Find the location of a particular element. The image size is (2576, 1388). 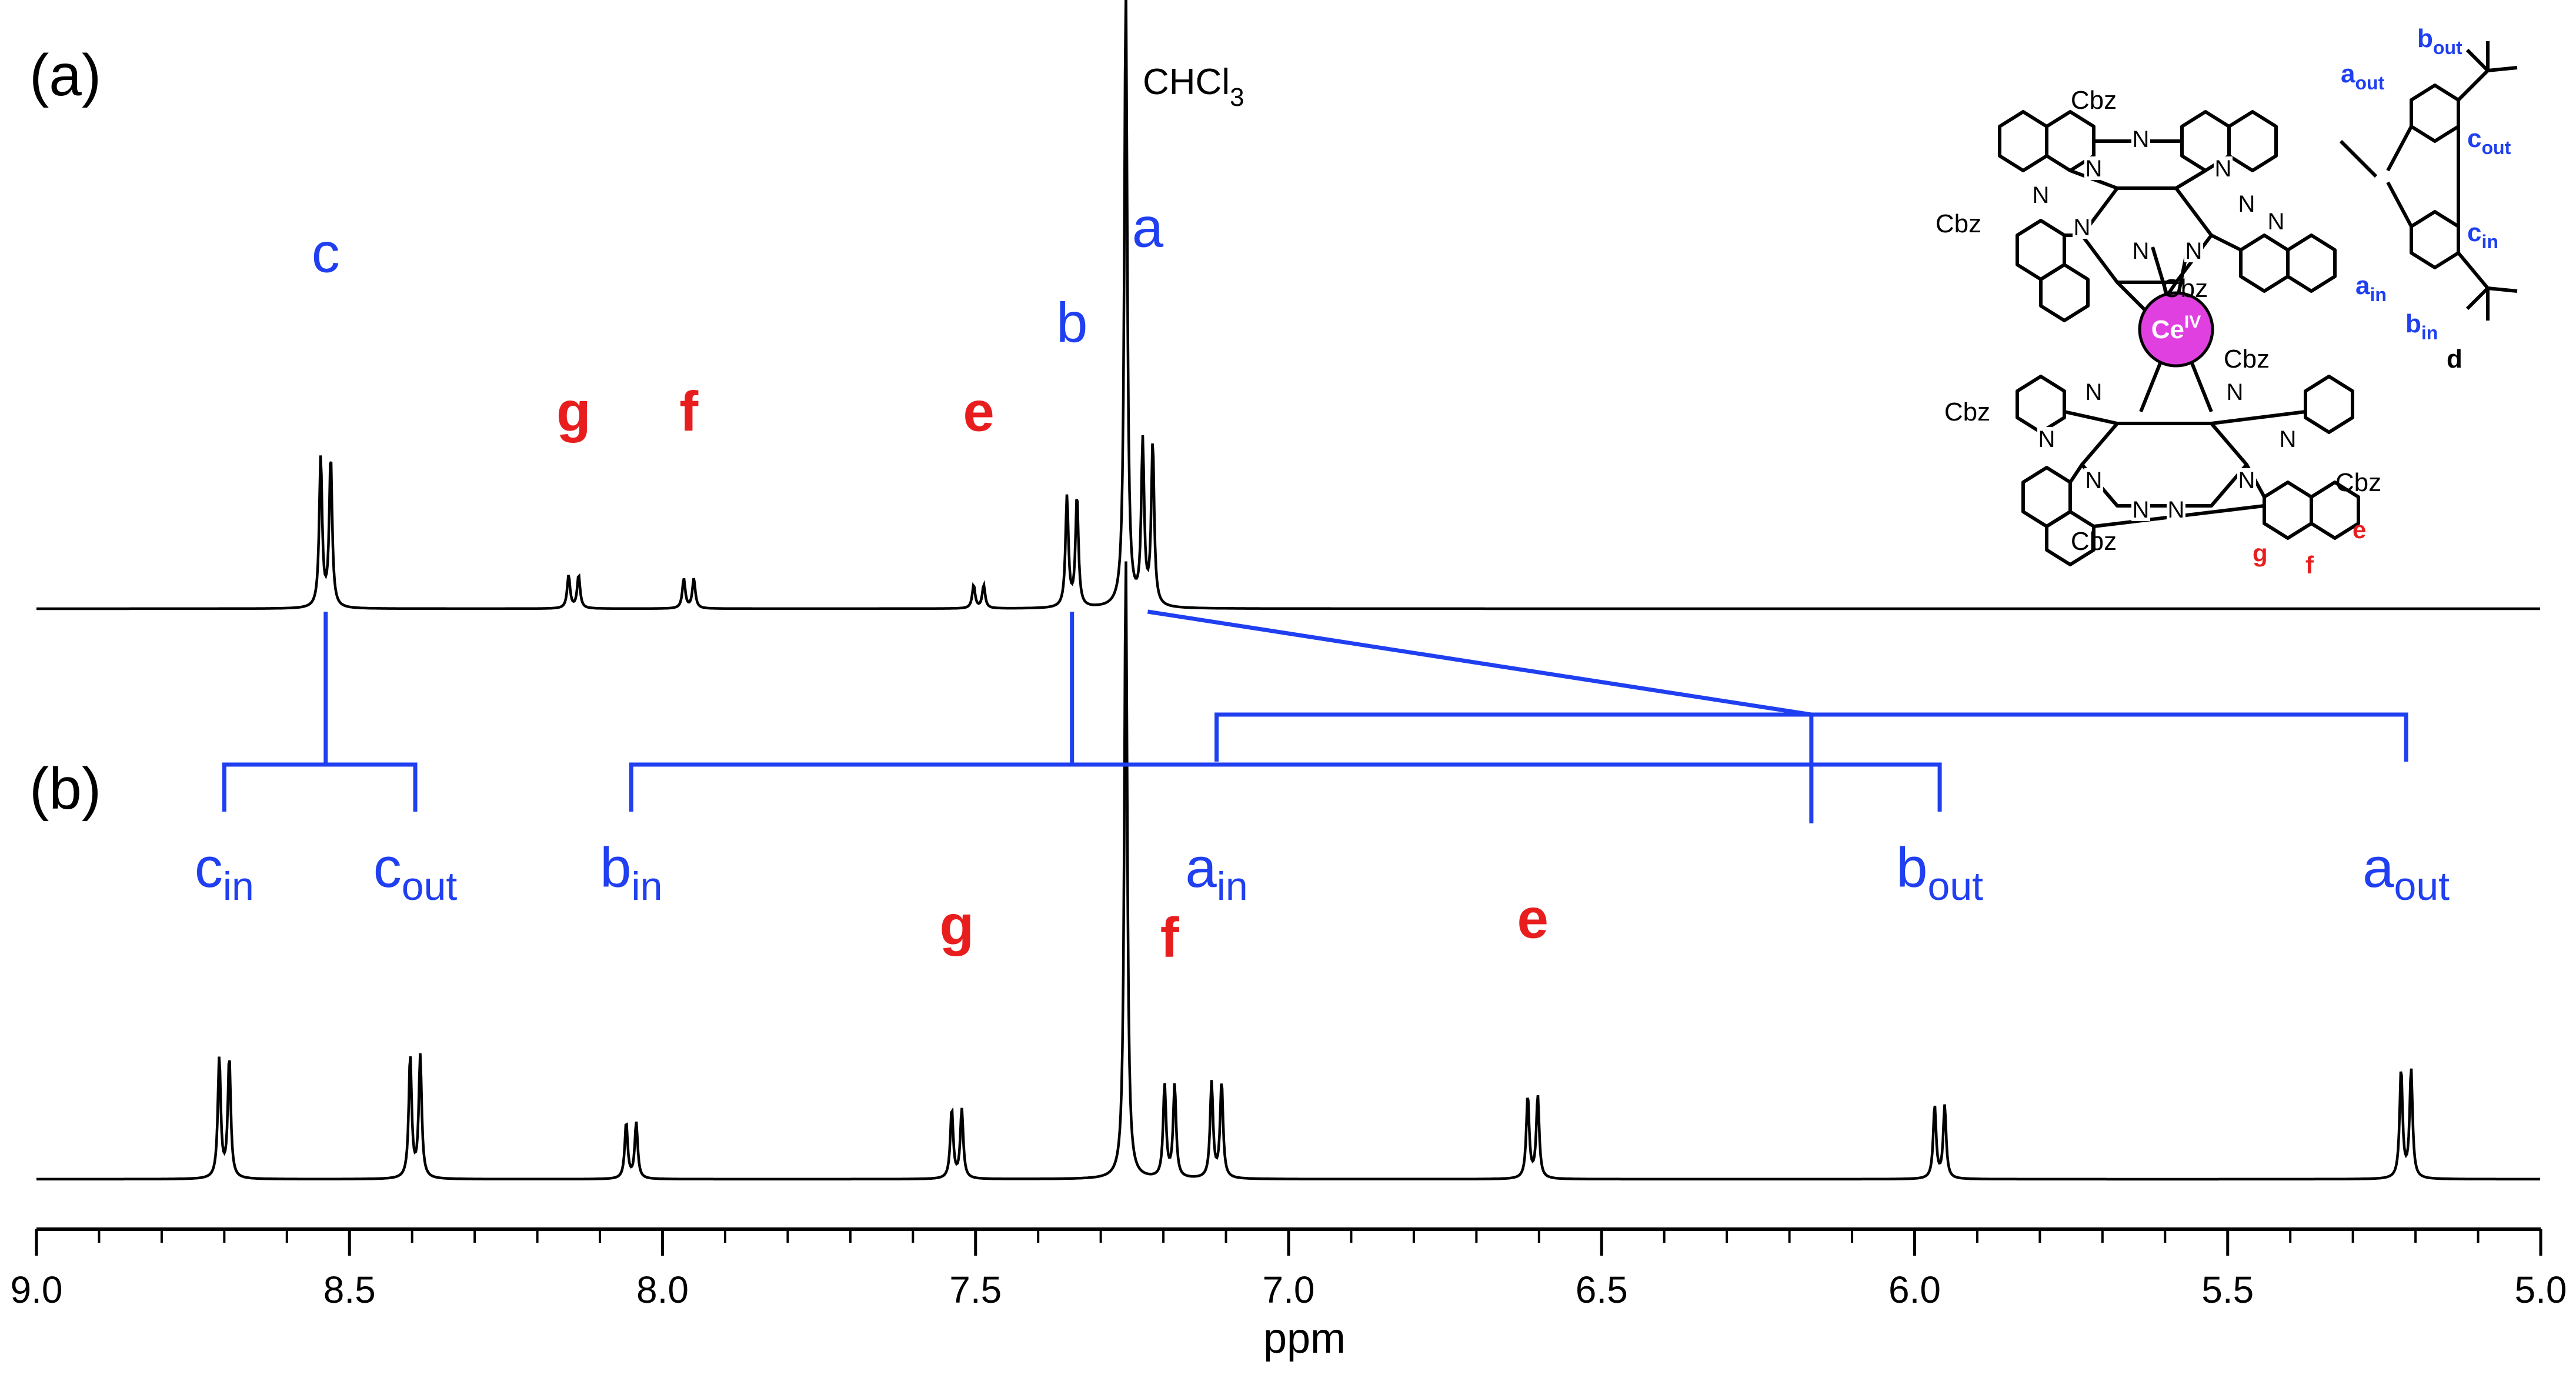

n-label-5: N is located at coordinates (2246, 204).